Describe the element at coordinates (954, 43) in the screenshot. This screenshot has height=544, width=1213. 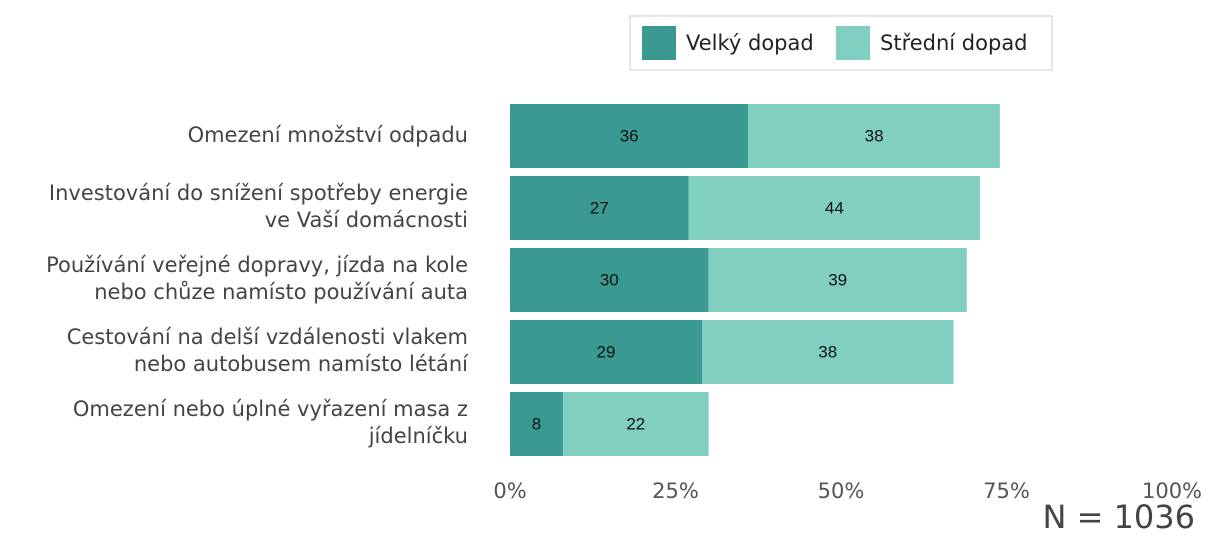
I see `legend-label: Střední dopad` at that location.